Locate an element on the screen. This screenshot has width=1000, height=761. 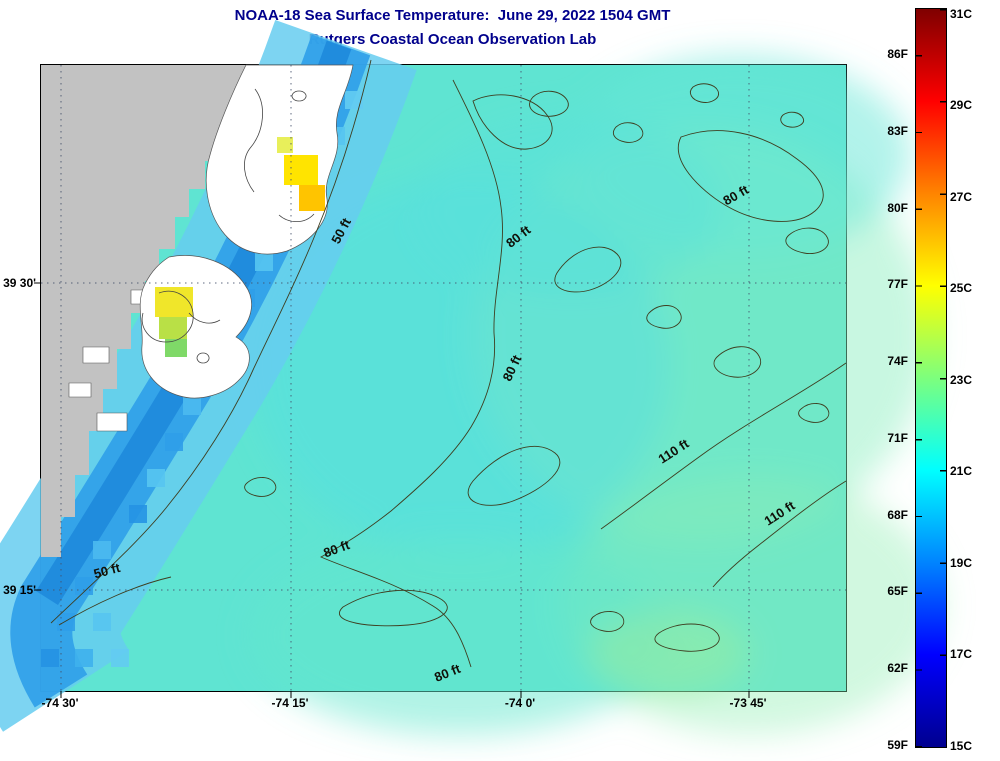
x-tick-label-74-15: -74 15' is located at coordinates (290, 703).